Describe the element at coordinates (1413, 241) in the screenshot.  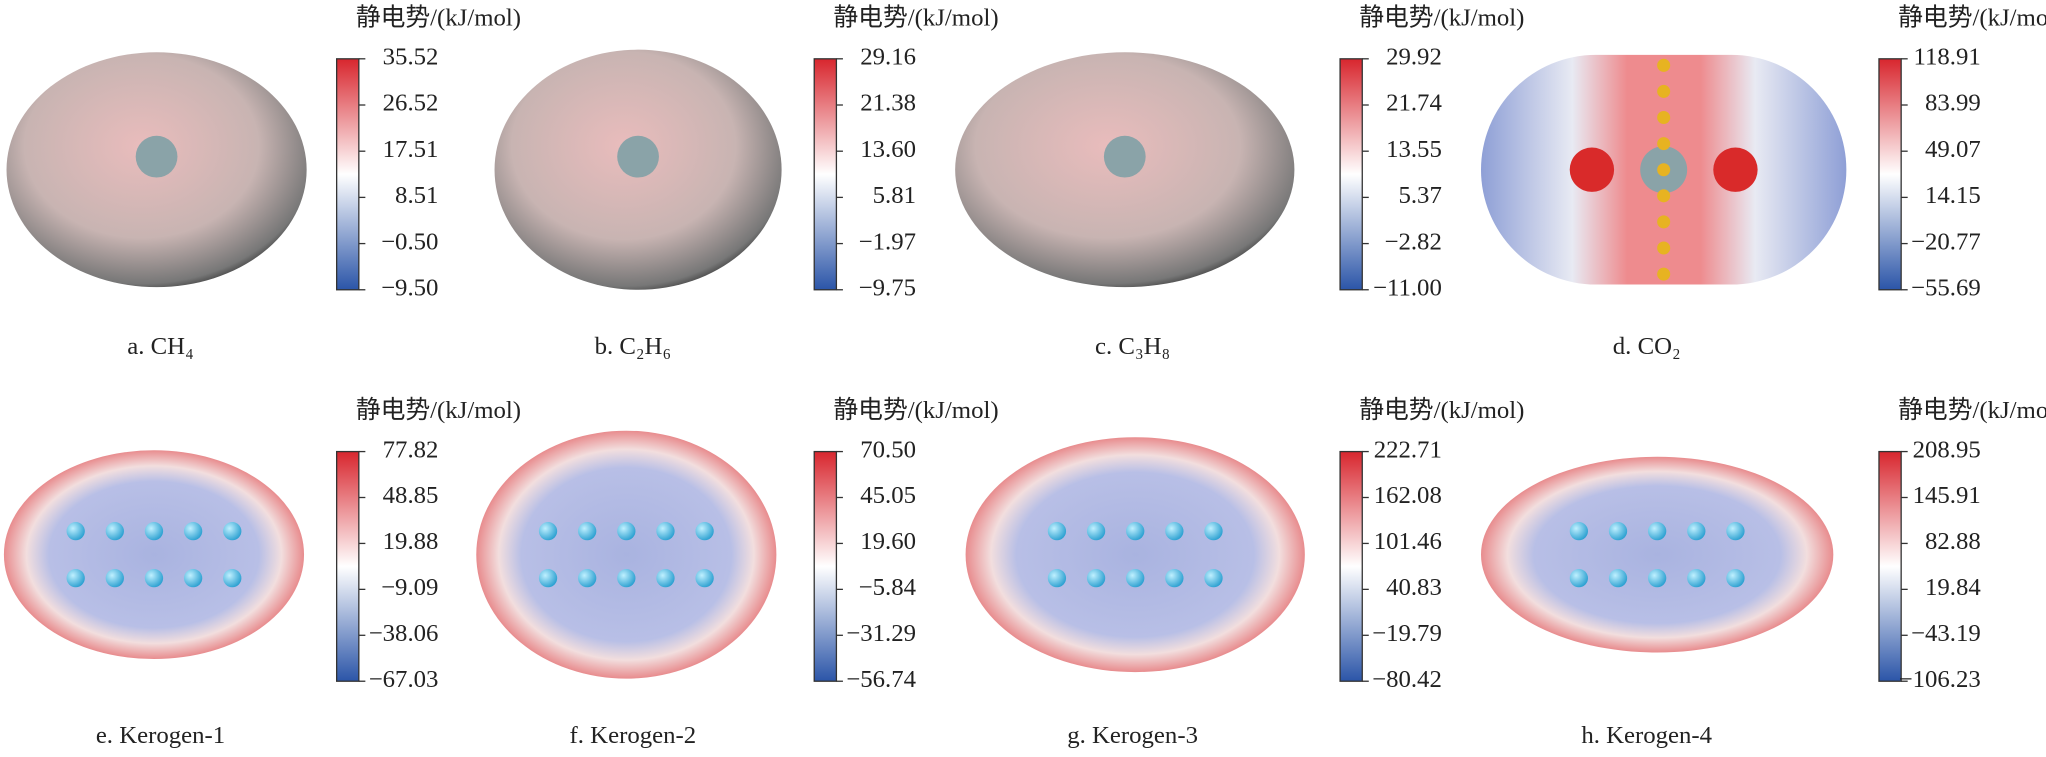
I see `tick-label: −2.82` at that location.